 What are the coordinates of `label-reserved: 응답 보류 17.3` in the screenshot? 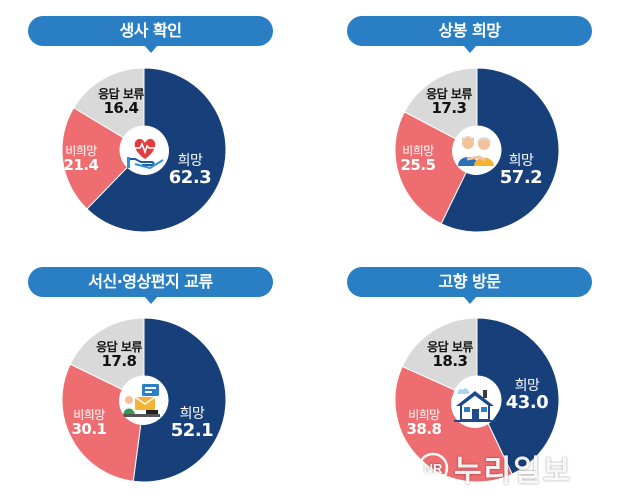 It's located at (449, 102).